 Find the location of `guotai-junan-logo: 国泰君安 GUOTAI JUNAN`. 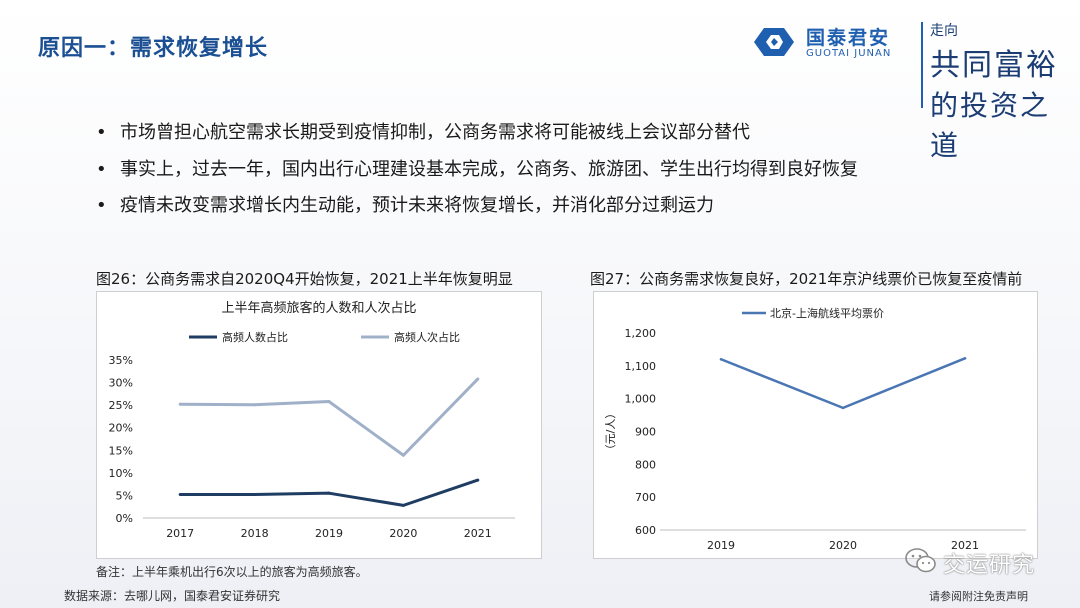

guotai-junan-logo: 国泰君安 GUOTAI JUNAN is located at coordinates (832, 42).